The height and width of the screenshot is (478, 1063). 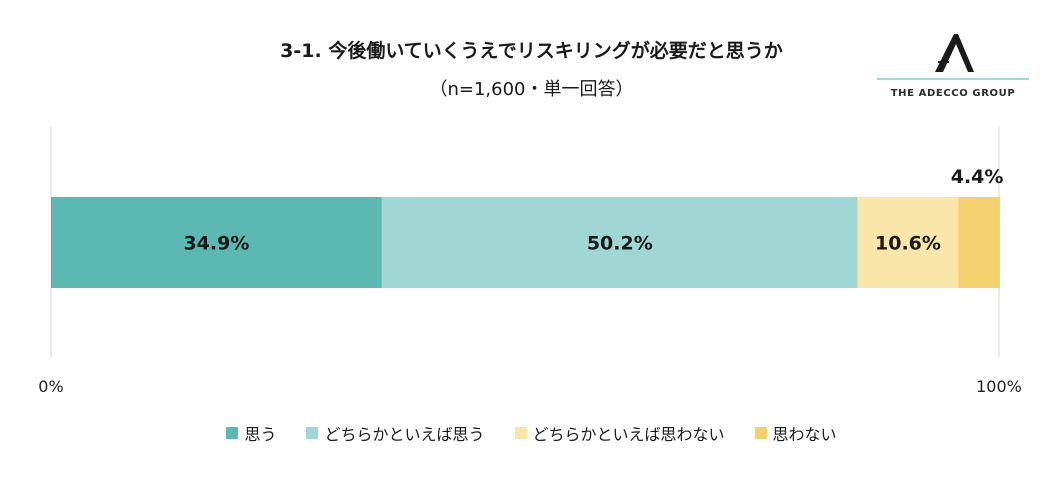 What do you see at coordinates (260, 434) in the screenshot?
I see `legend-label-0: 思う` at bounding box center [260, 434].